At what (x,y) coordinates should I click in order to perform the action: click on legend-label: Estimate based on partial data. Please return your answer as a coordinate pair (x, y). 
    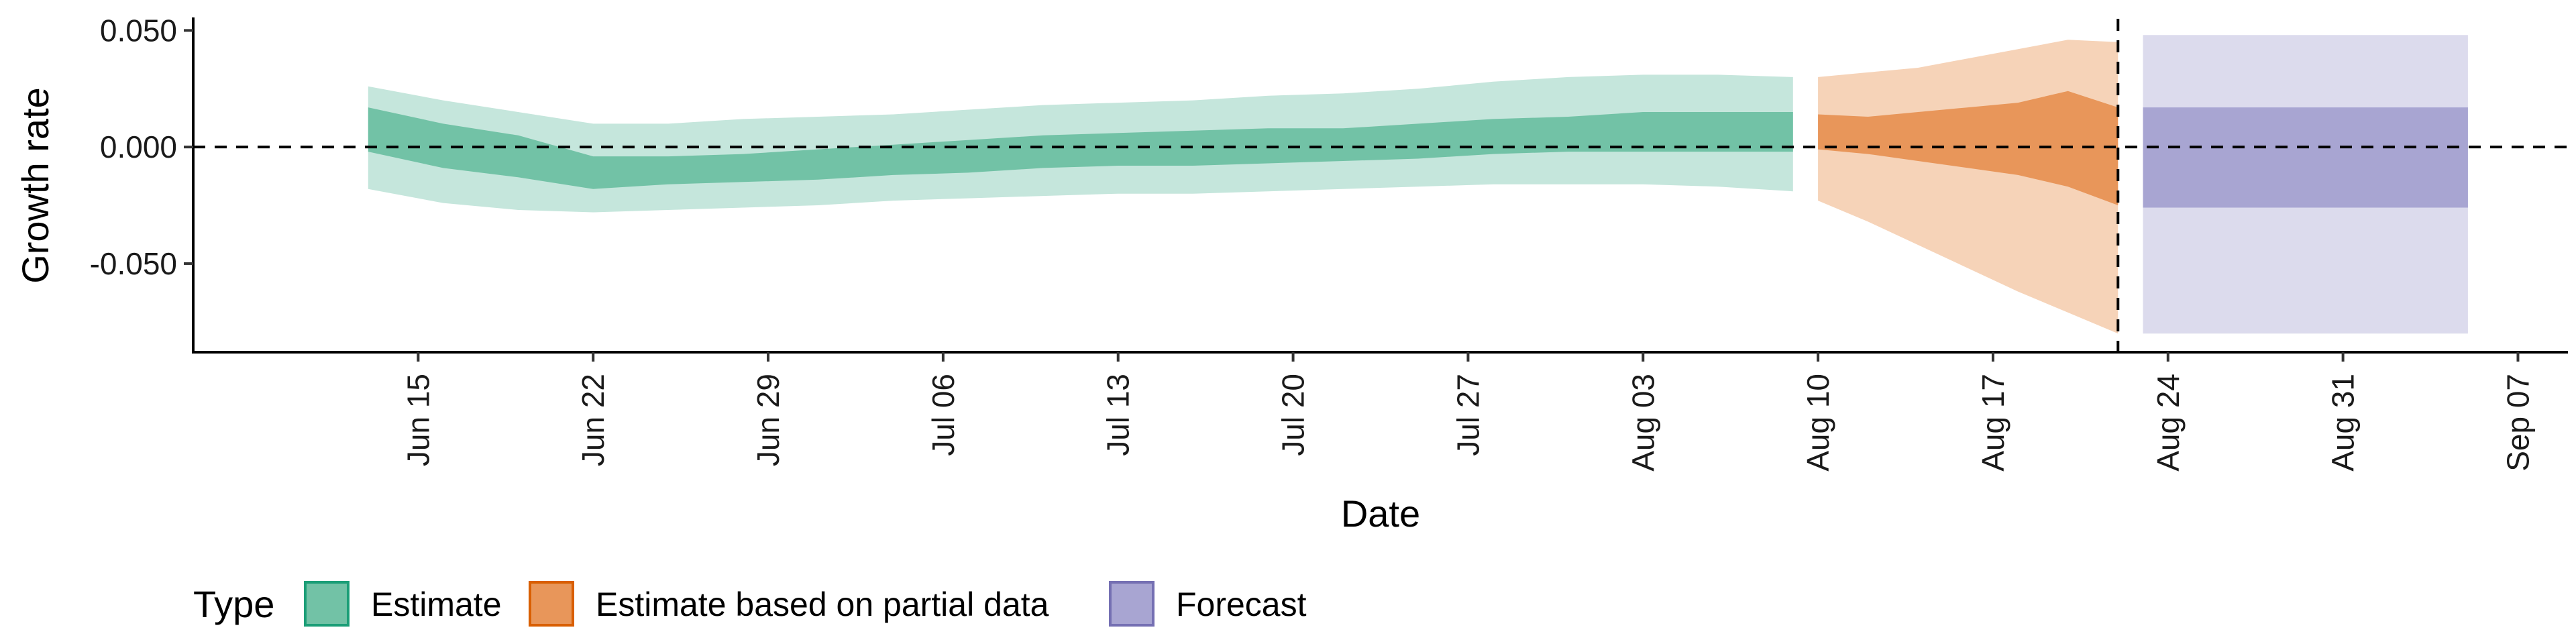
    Looking at the image, I should click on (822, 604).